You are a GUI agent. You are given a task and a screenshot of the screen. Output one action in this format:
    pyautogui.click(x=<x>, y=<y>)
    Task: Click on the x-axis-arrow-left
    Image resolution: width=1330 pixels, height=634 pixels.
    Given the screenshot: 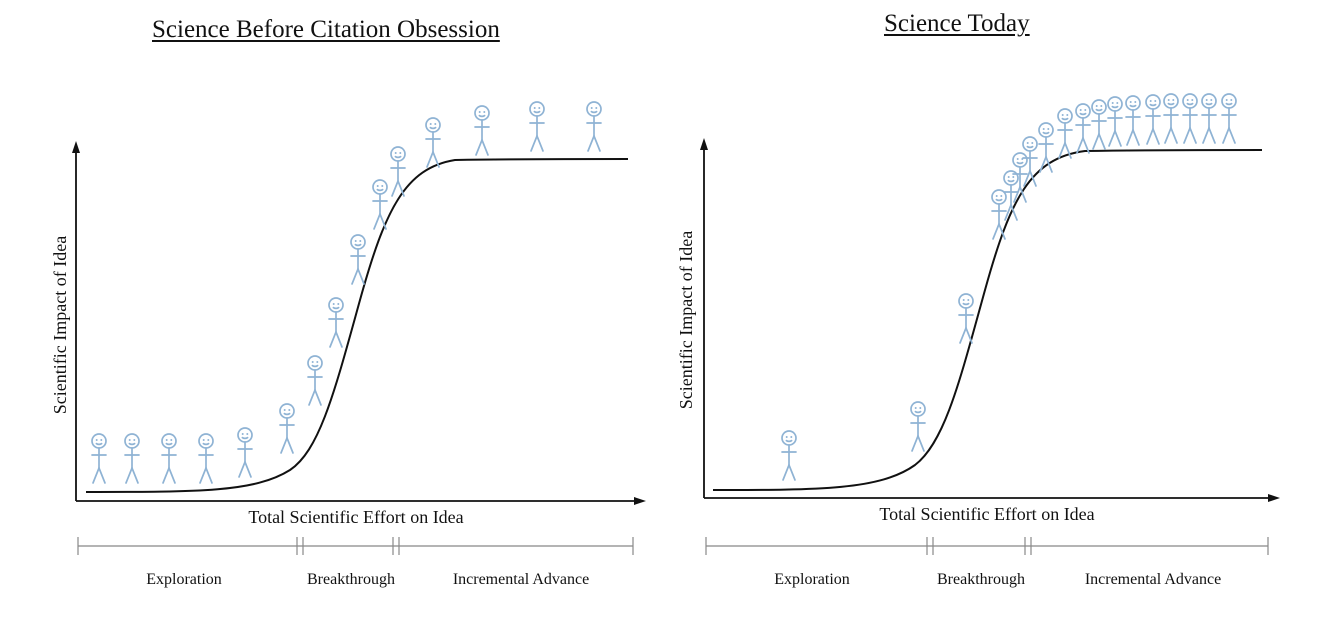 What is the action you would take?
    pyautogui.click(x=640, y=501)
    